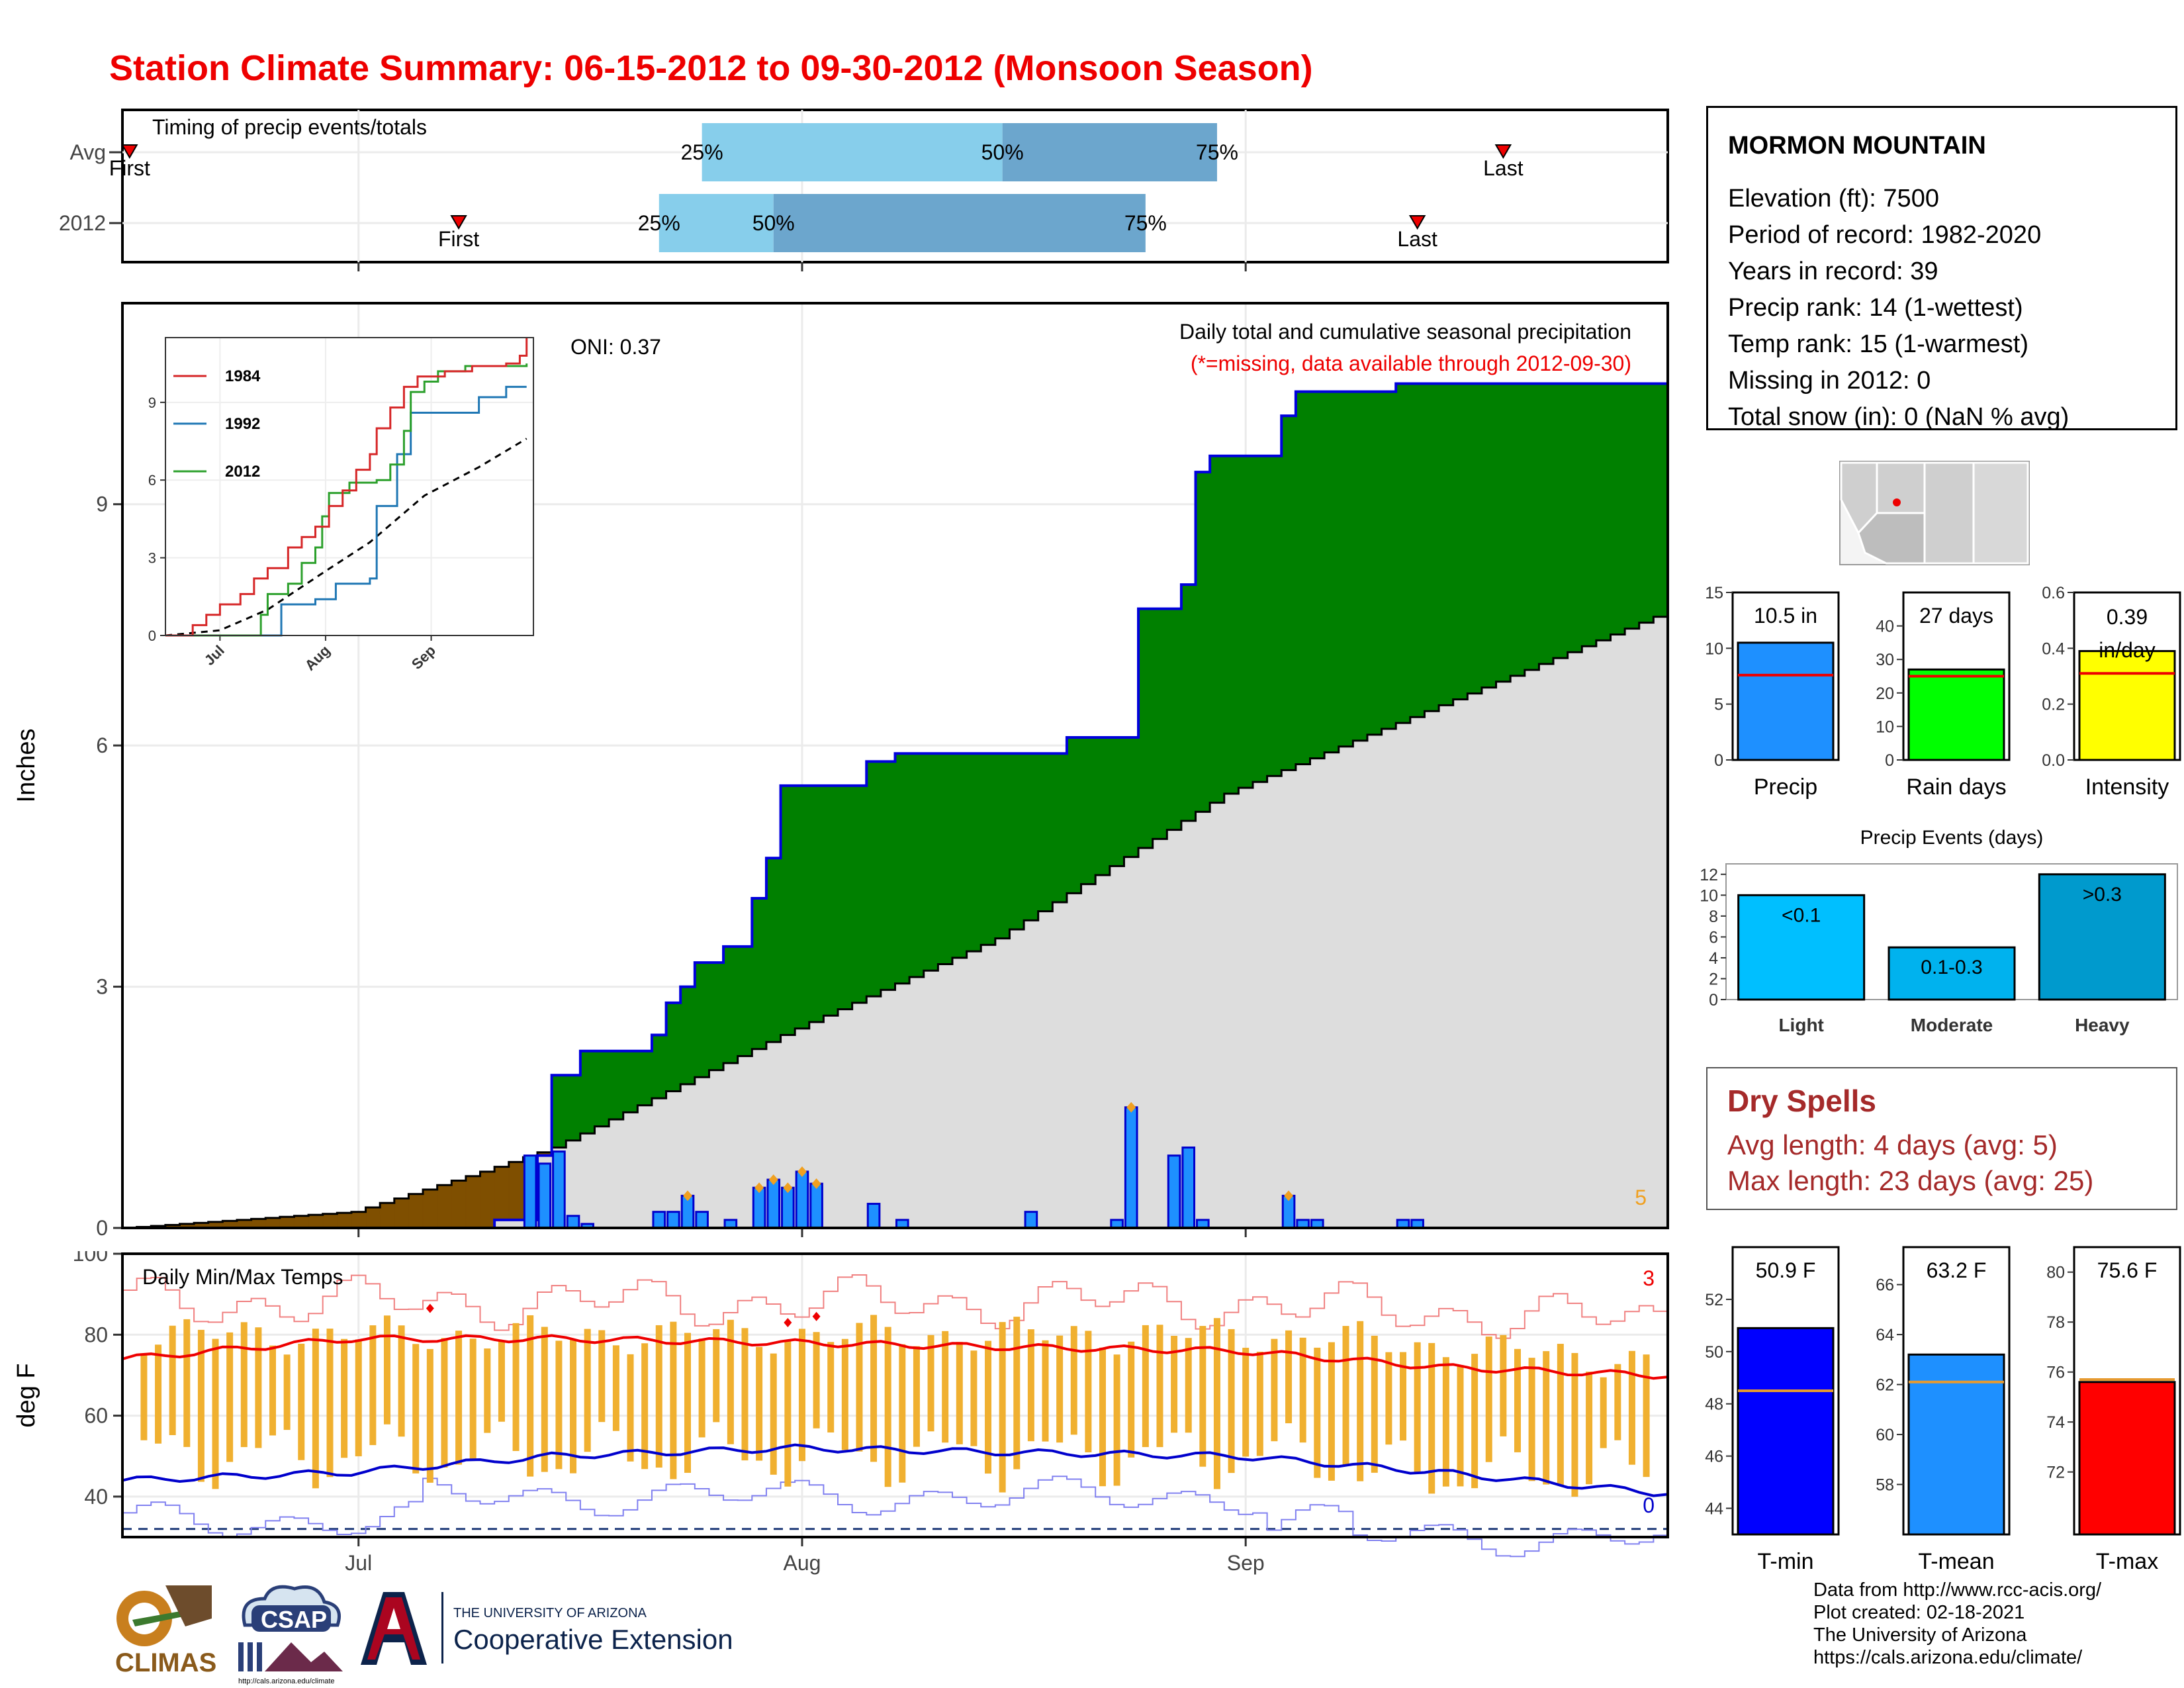  What do you see at coordinates (895, 1306) in the screenshot?
I see `record-high-line` at bounding box center [895, 1306].